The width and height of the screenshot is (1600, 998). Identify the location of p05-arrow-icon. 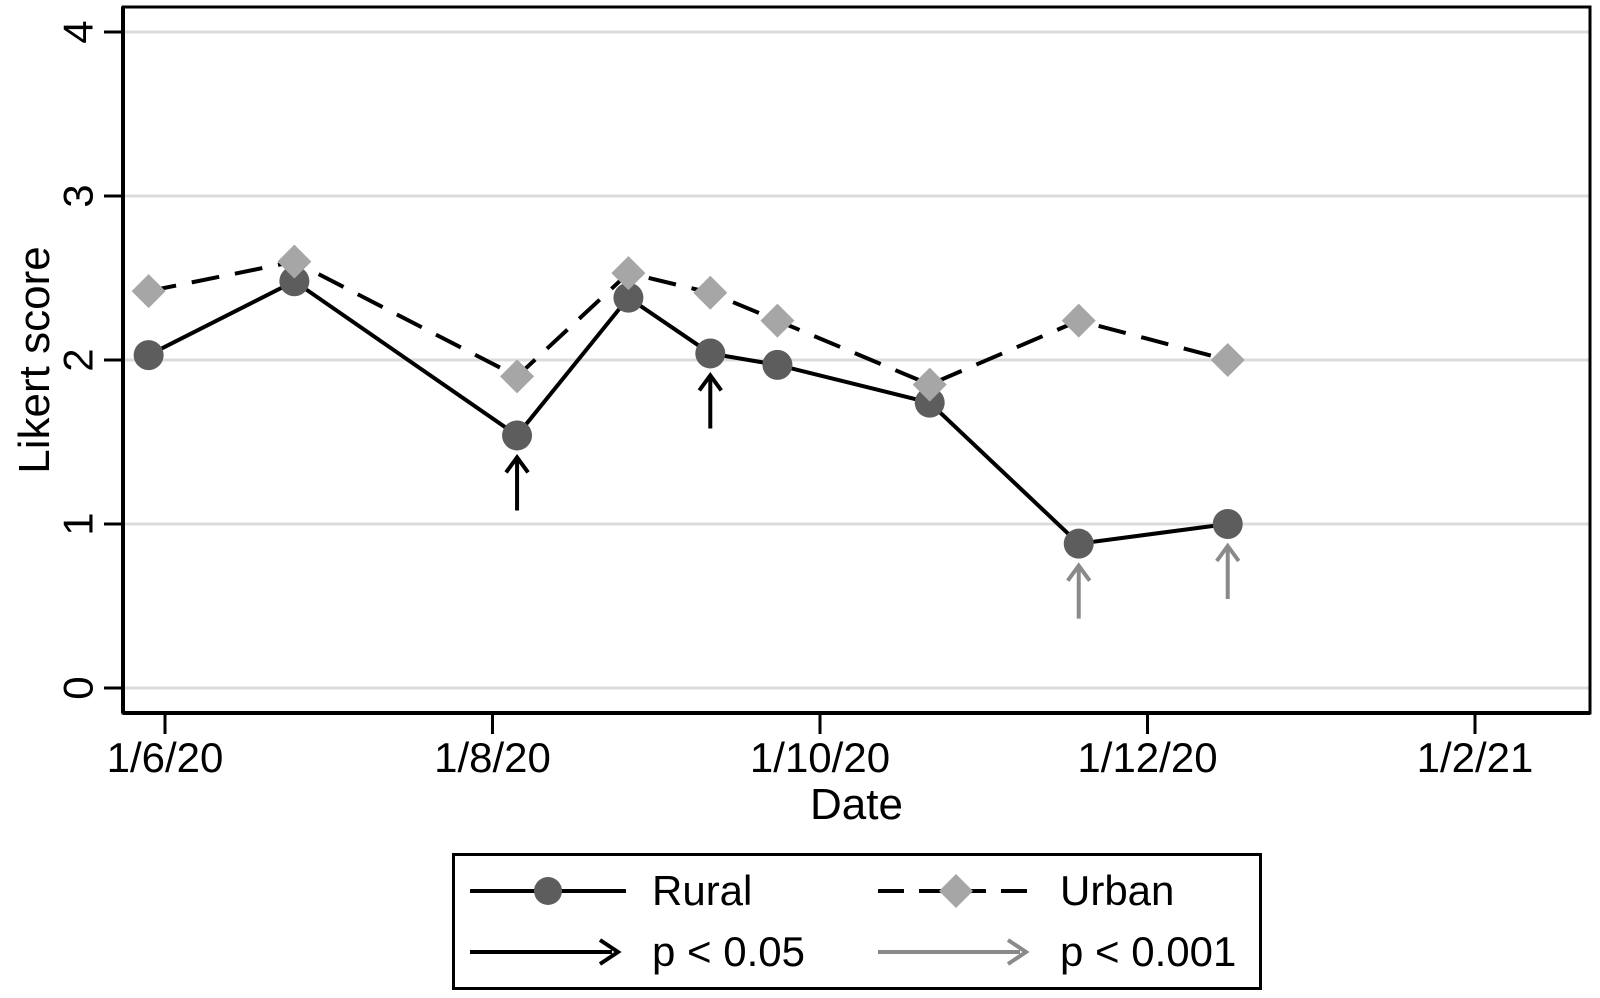
(546, 952).